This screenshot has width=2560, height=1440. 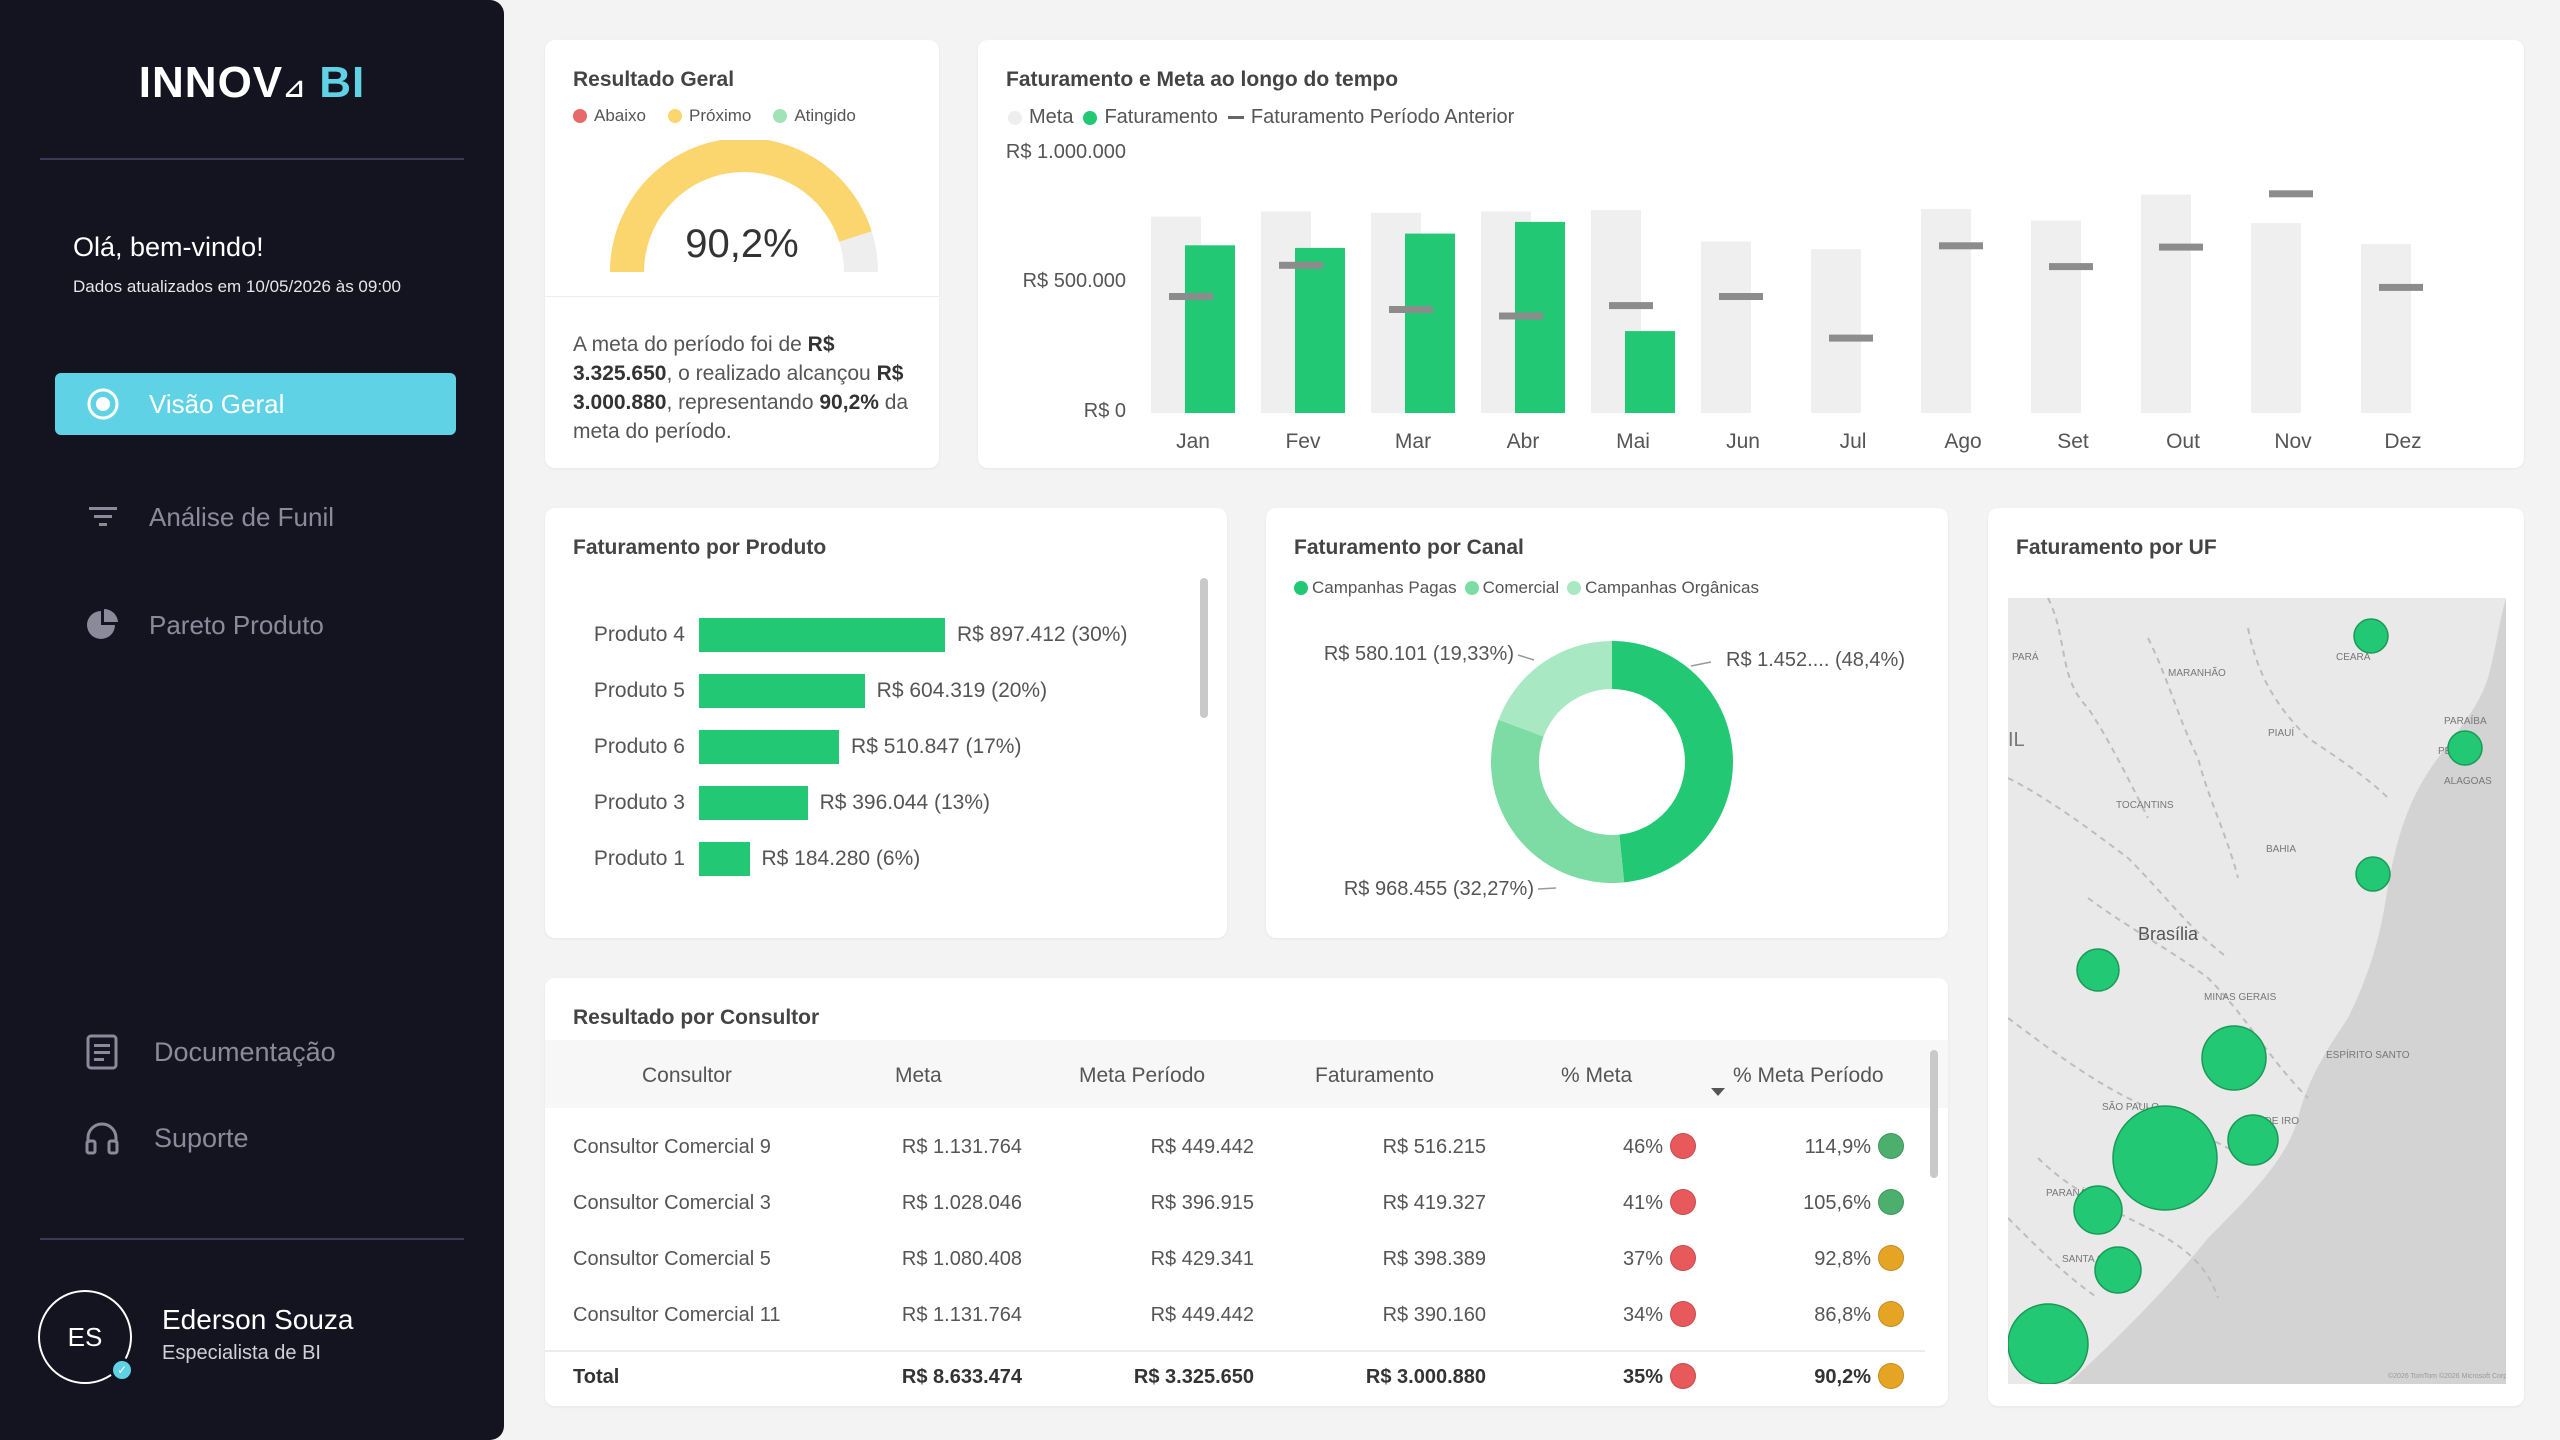 I want to click on product-label: Produto 3, so click(x=639, y=802).